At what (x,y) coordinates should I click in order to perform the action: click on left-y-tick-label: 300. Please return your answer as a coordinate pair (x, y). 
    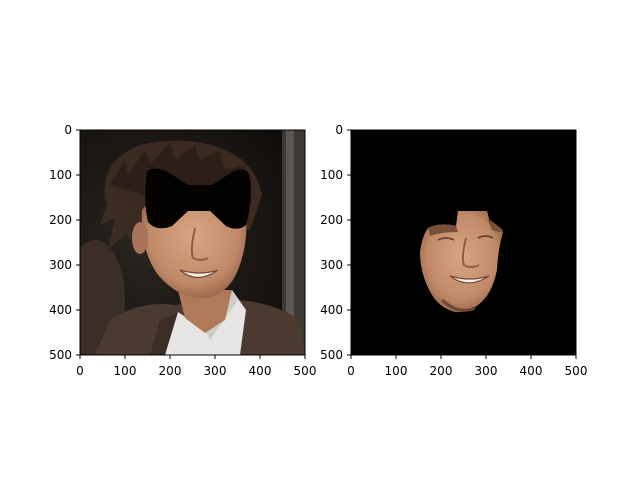
    Looking at the image, I should click on (60, 265).